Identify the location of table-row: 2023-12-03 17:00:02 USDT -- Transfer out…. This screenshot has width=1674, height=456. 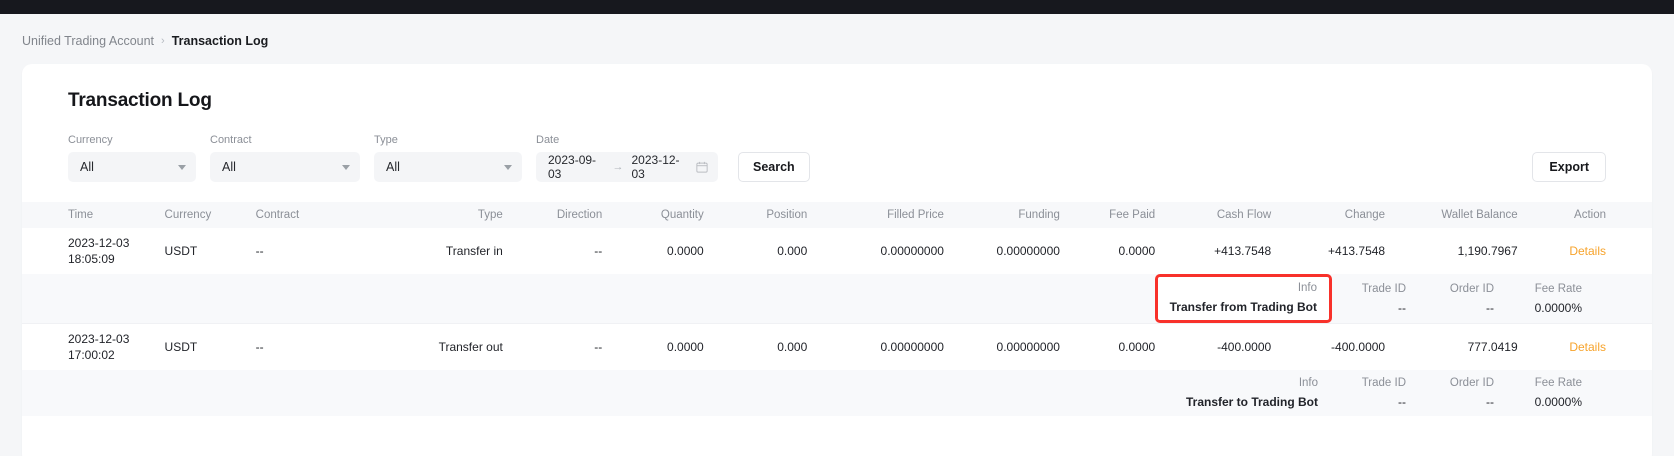
(837, 346).